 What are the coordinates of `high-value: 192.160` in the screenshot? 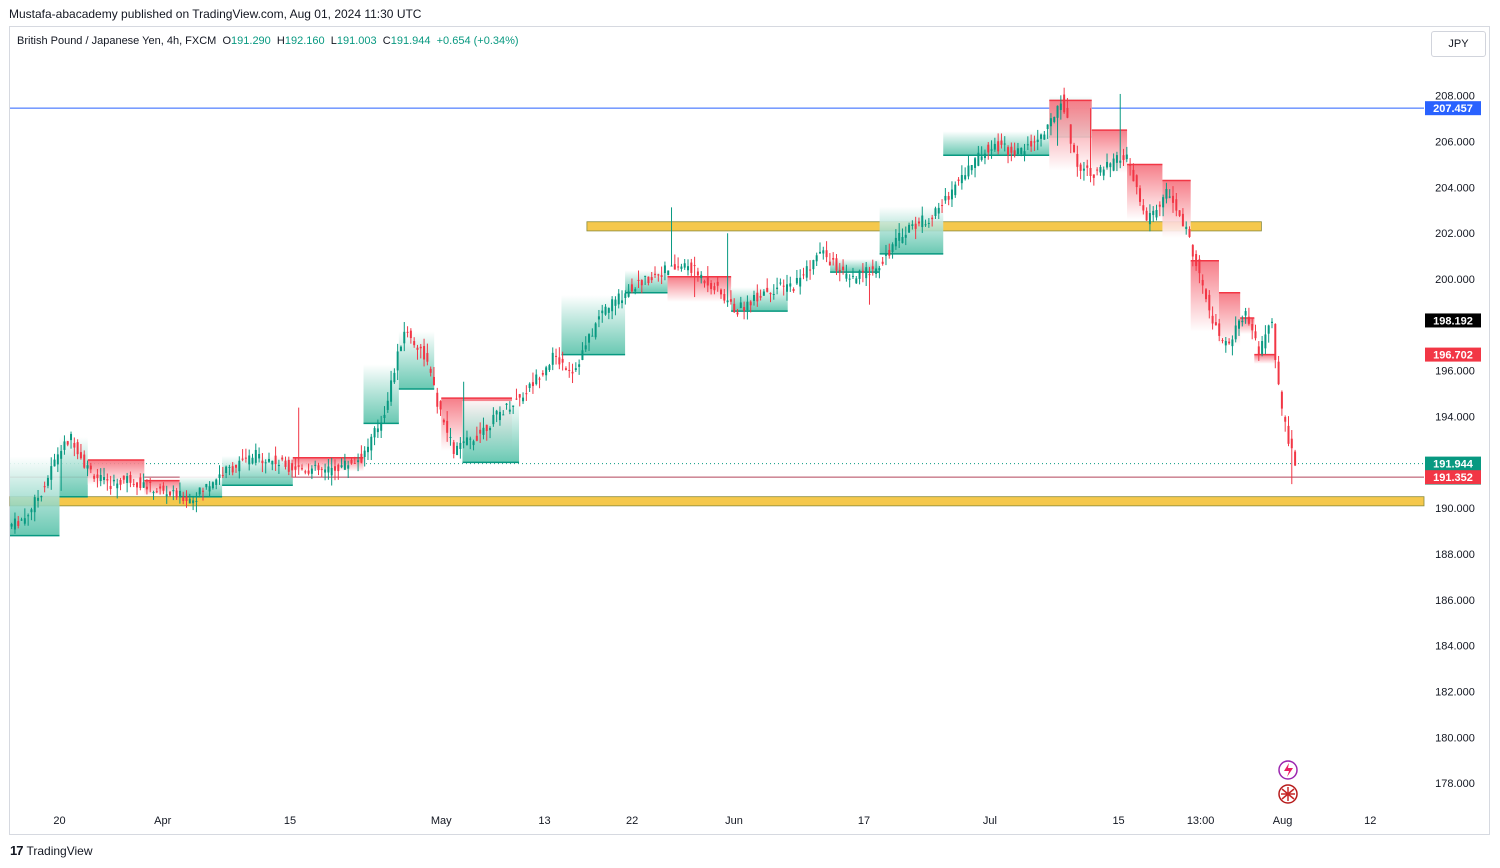 It's located at (304, 41).